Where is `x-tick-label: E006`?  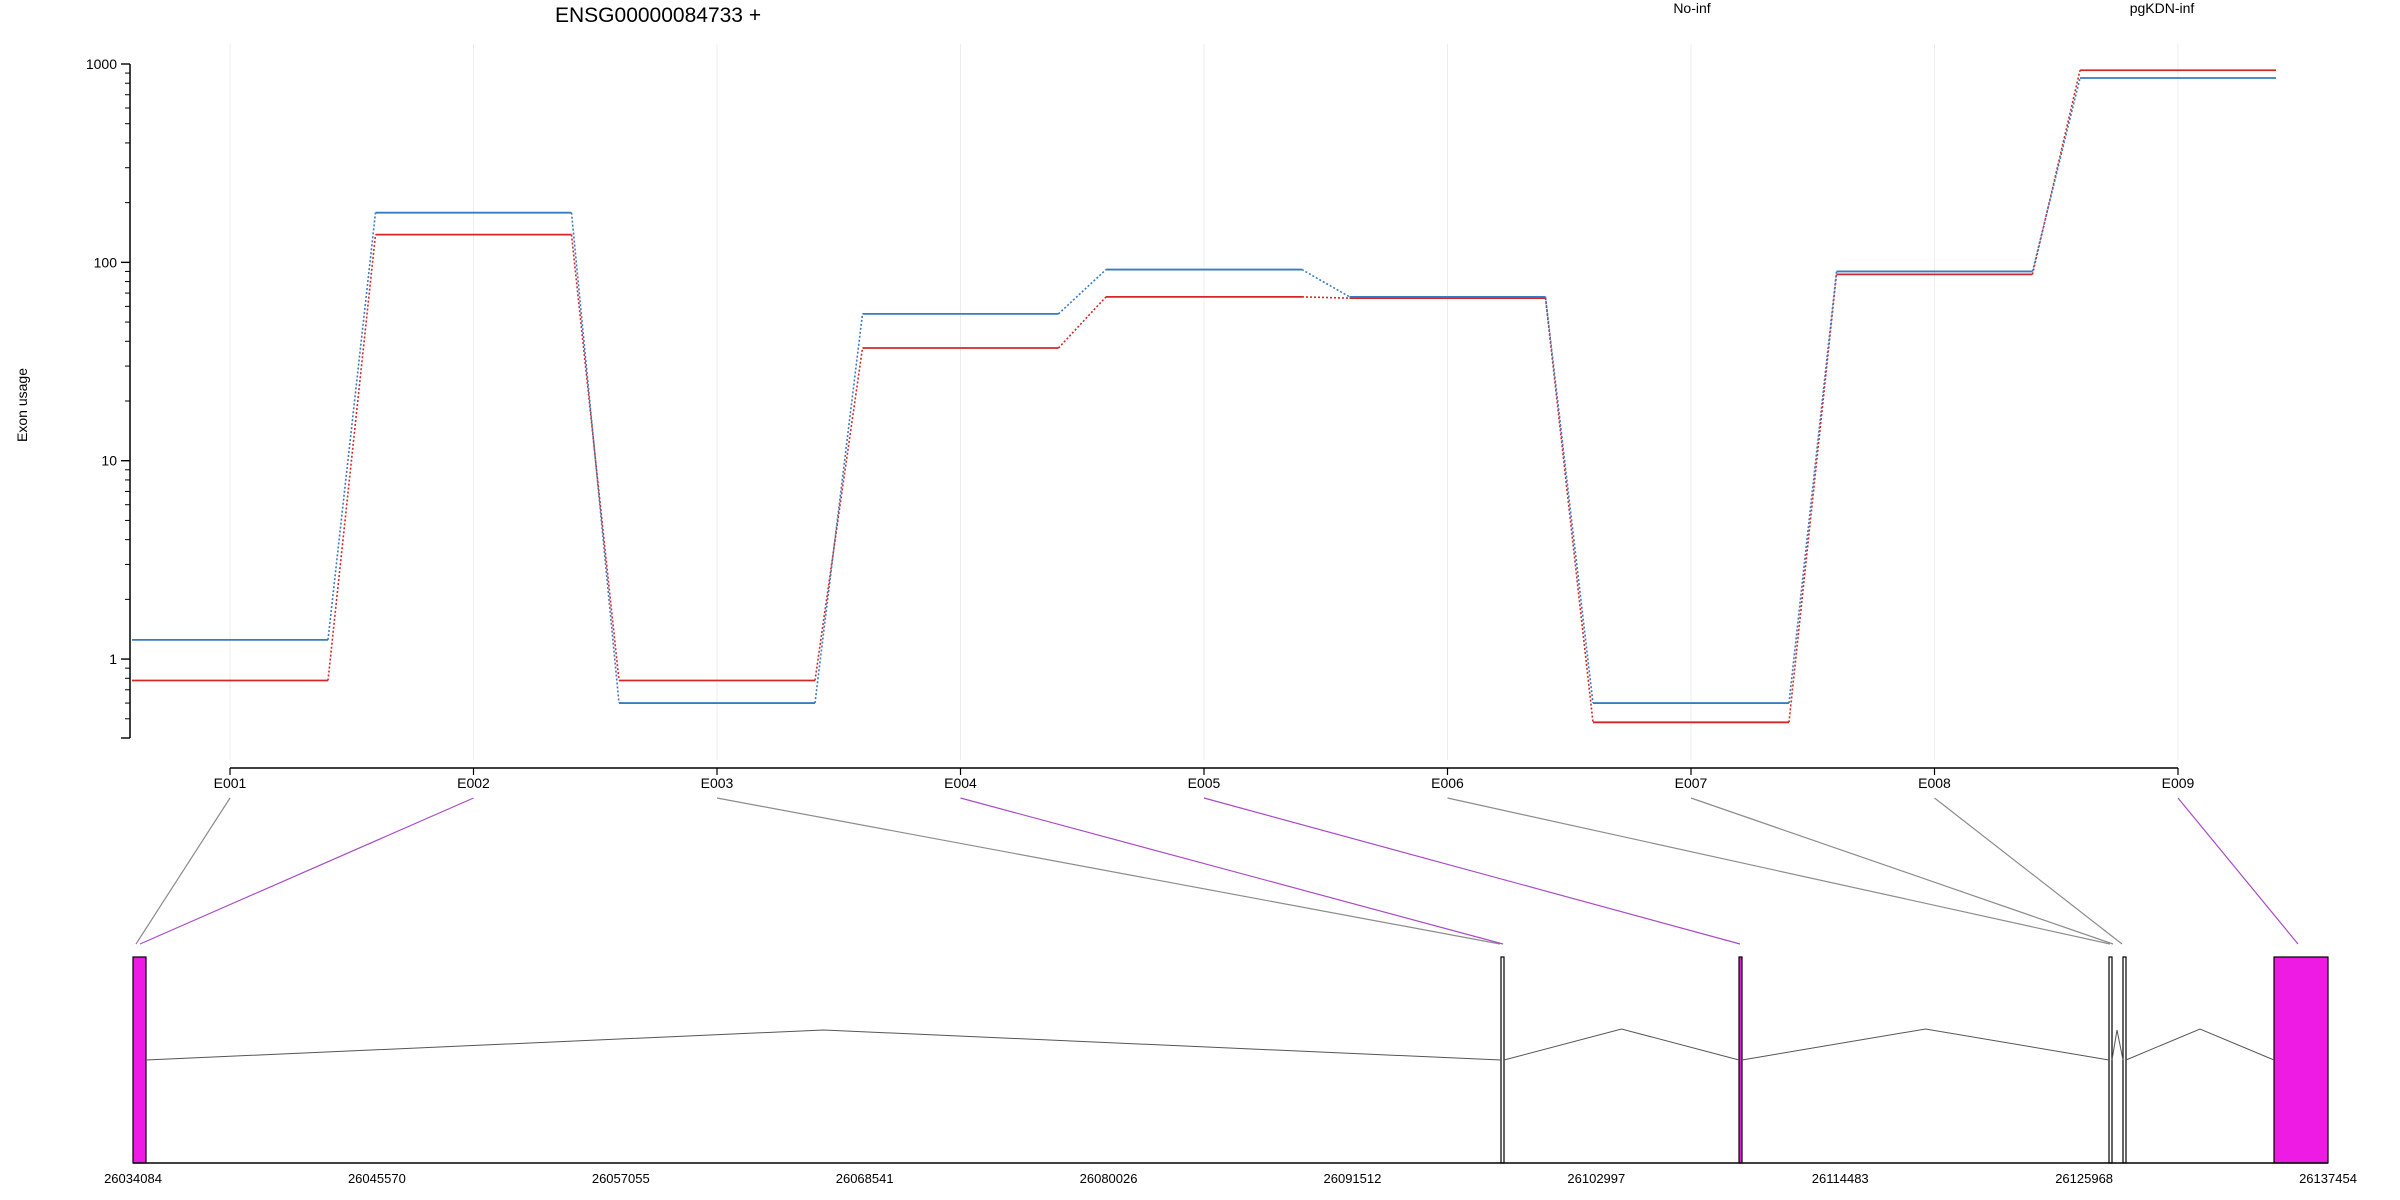
x-tick-label: E006 is located at coordinates (1447, 783).